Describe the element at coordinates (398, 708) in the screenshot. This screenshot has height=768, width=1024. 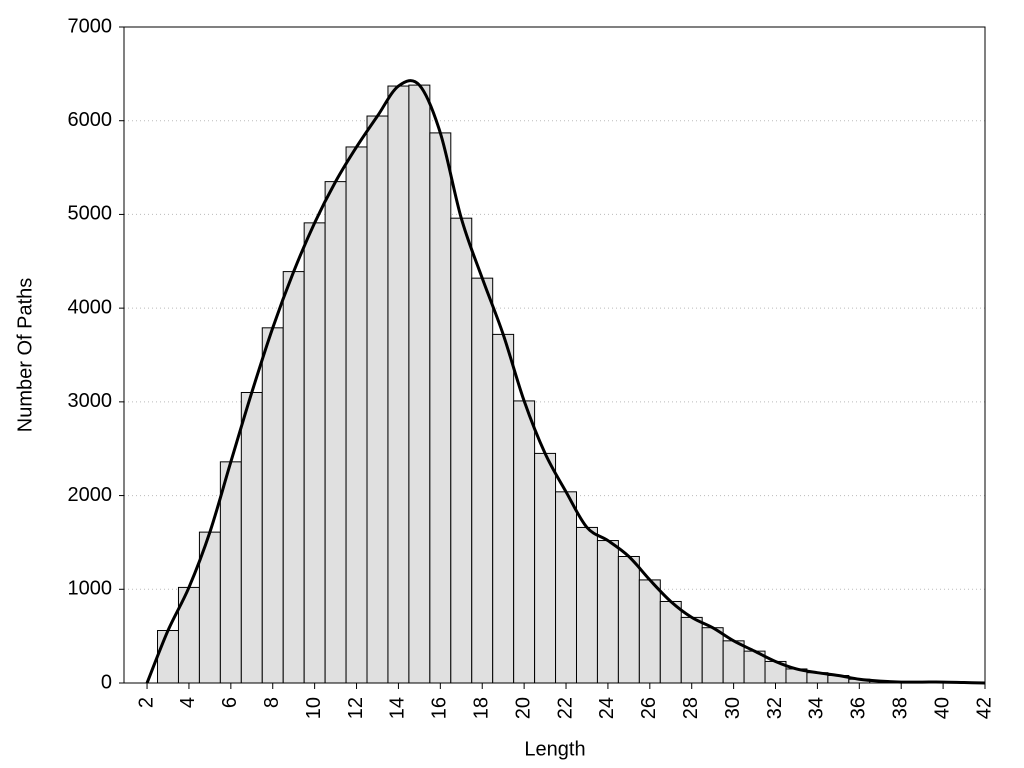
I see `x-tick-label: 14` at that location.